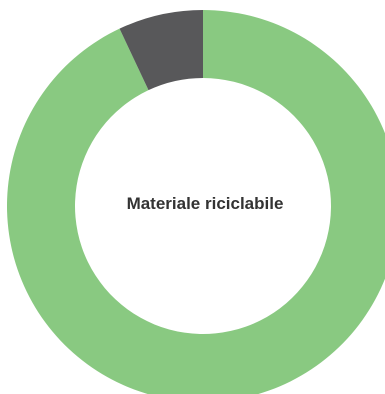 Image resolution: width=385 pixels, height=394 pixels. I want to click on center-label: Materiale riciclabile, so click(205, 203).